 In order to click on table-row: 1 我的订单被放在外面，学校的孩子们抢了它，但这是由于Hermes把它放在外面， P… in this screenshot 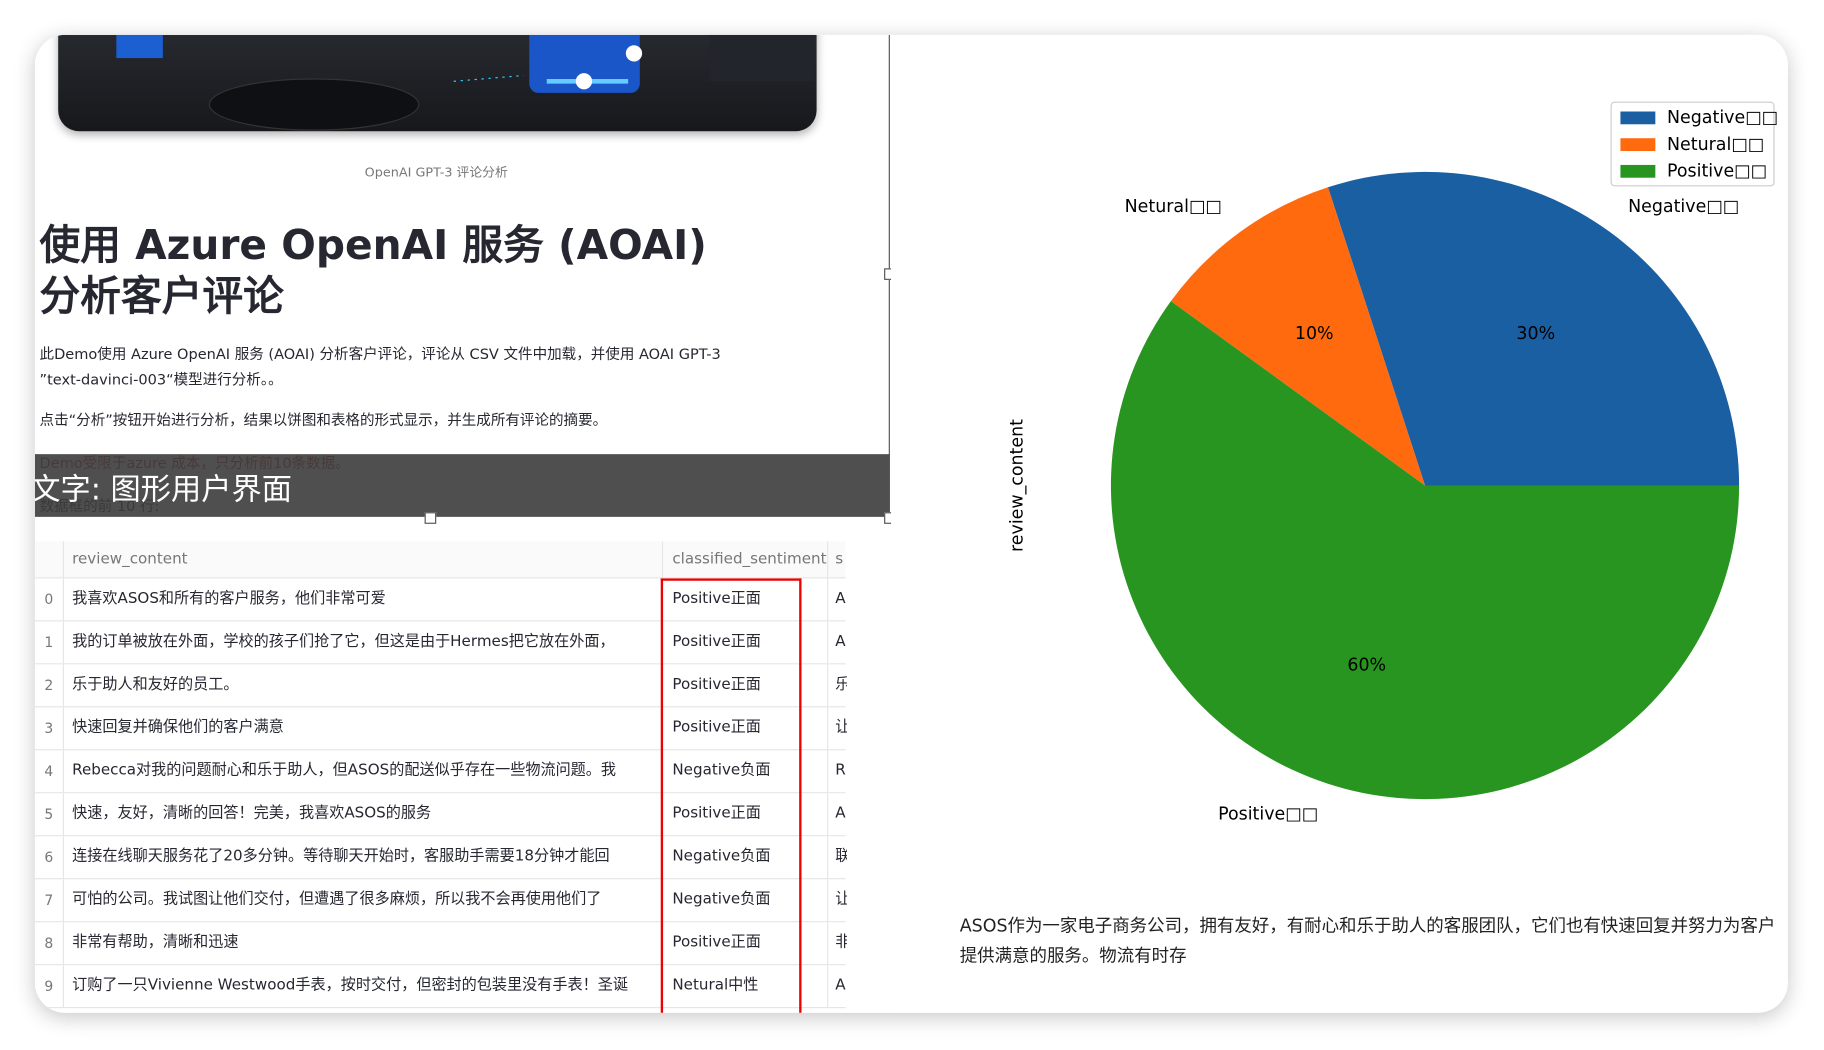, I will do `click(440, 643)`.